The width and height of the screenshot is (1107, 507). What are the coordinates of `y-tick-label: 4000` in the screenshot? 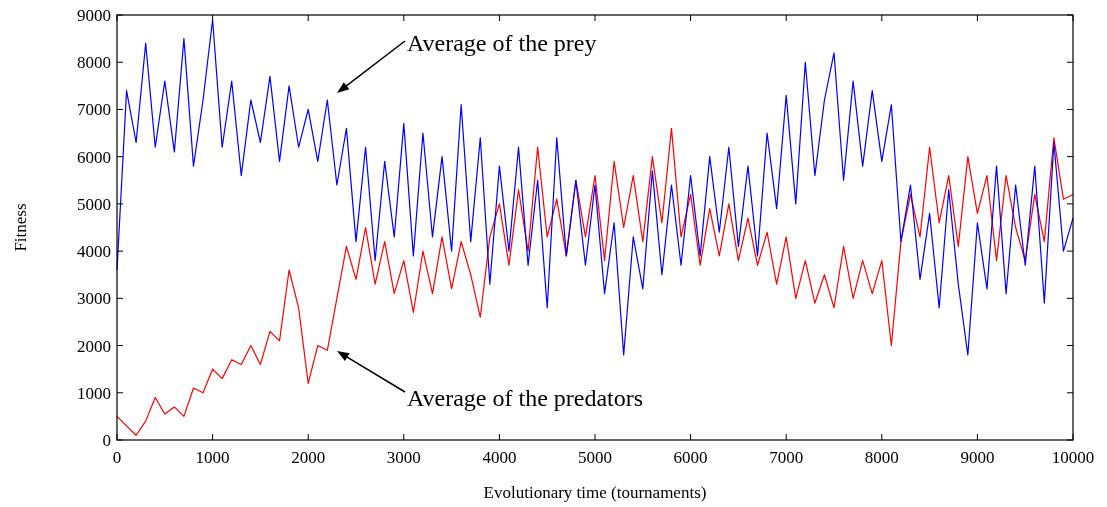 It's located at (94, 252).